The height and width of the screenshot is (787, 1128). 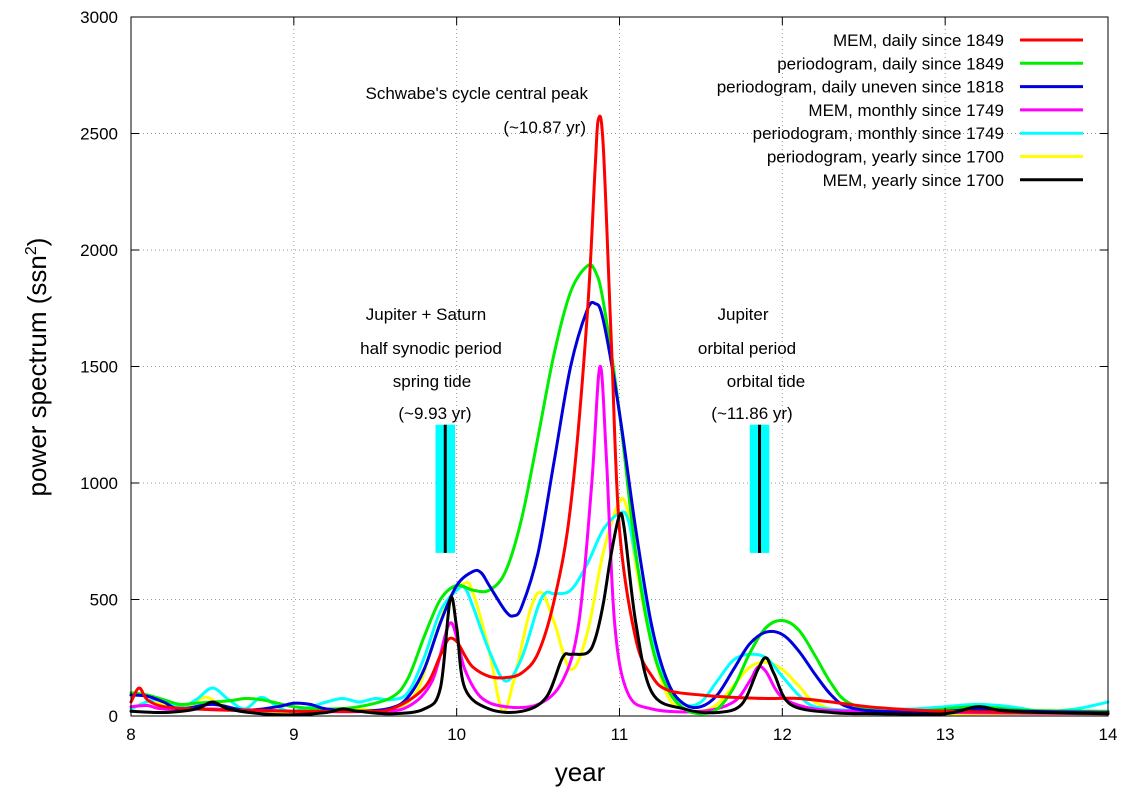 What do you see at coordinates (104, 600) in the screenshot?
I see `y-tick-label: 500` at bounding box center [104, 600].